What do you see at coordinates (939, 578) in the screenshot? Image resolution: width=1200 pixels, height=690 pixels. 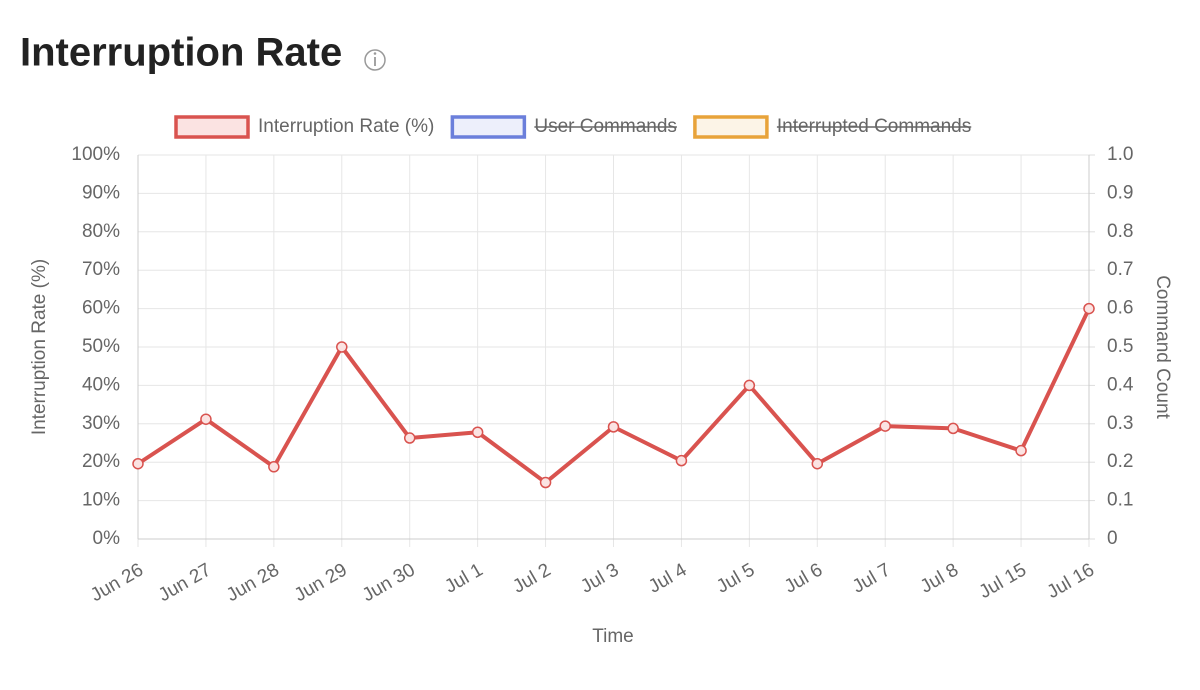 I see `x-tick-label: Jul 8` at bounding box center [939, 578].